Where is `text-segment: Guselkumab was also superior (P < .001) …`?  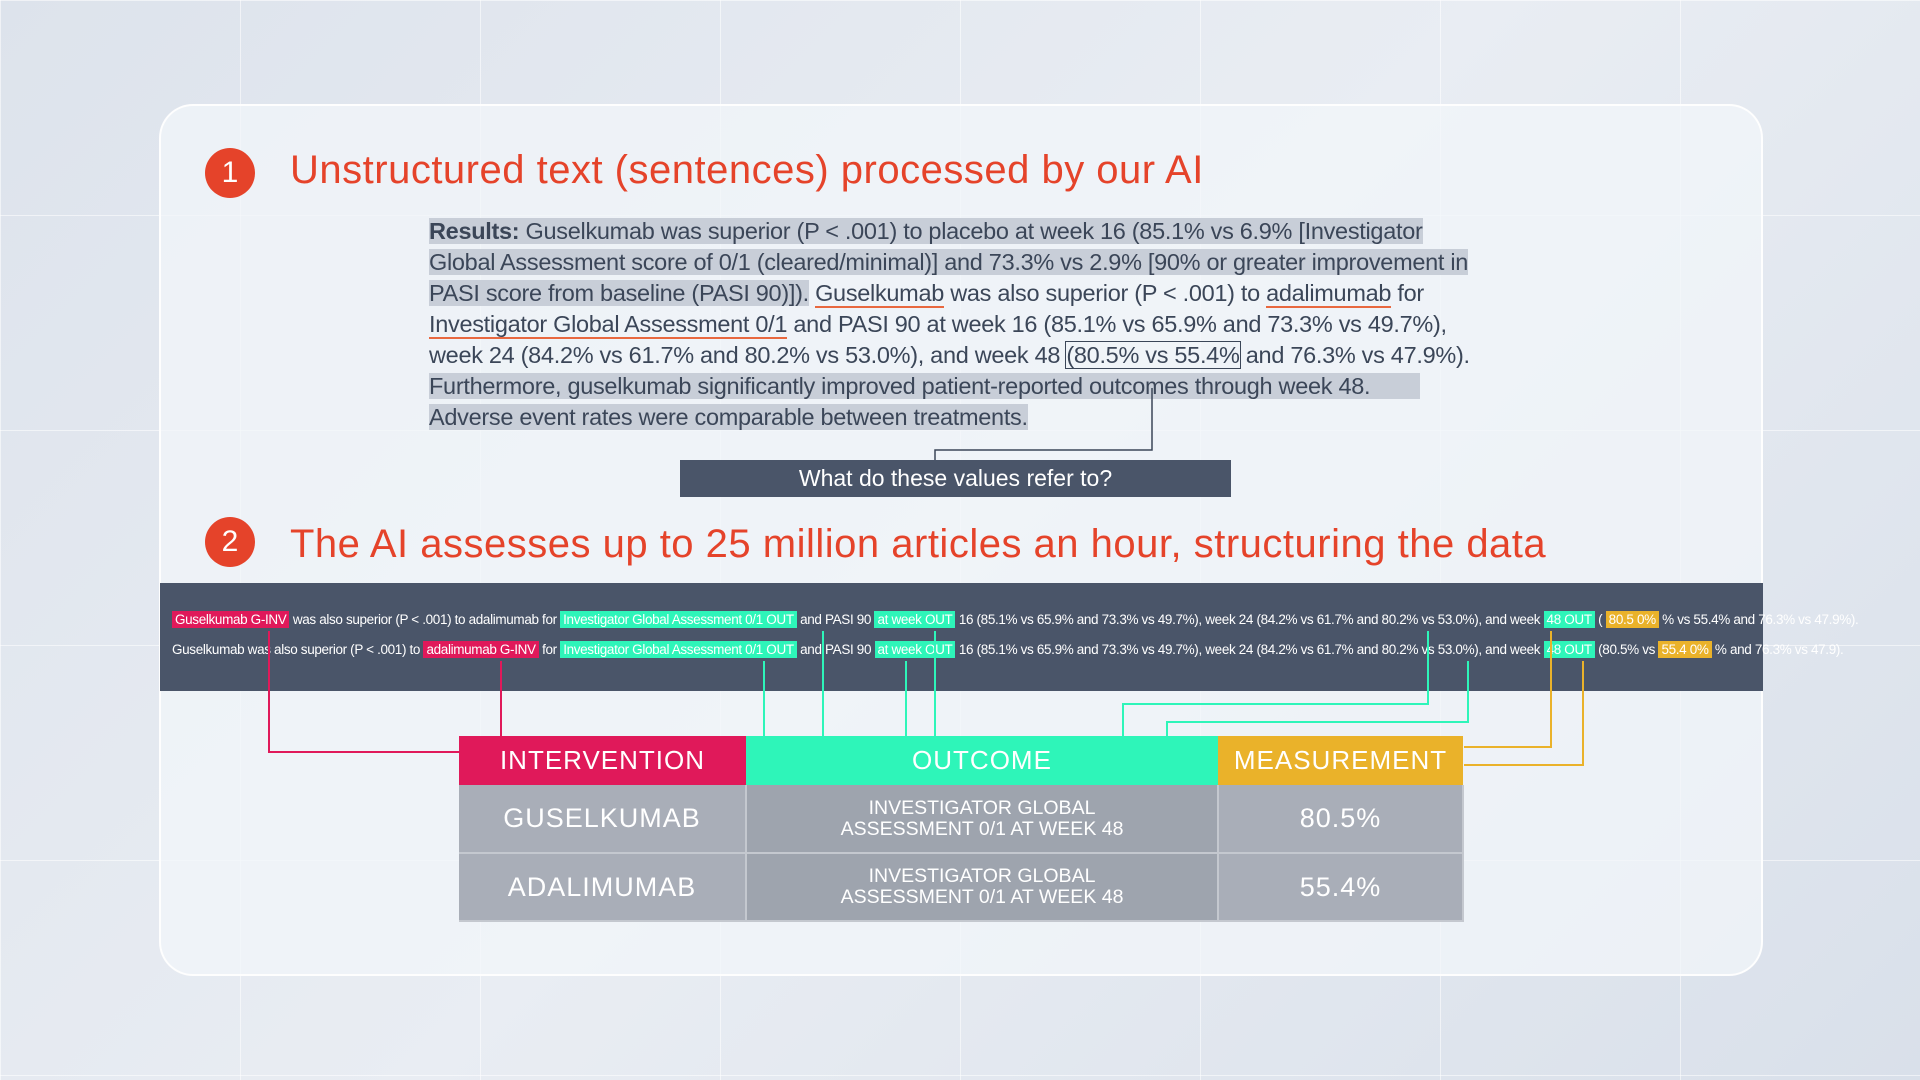 text-segment: Guselkumab was also superior (P < .001) … is located at coordinates (298, 649).